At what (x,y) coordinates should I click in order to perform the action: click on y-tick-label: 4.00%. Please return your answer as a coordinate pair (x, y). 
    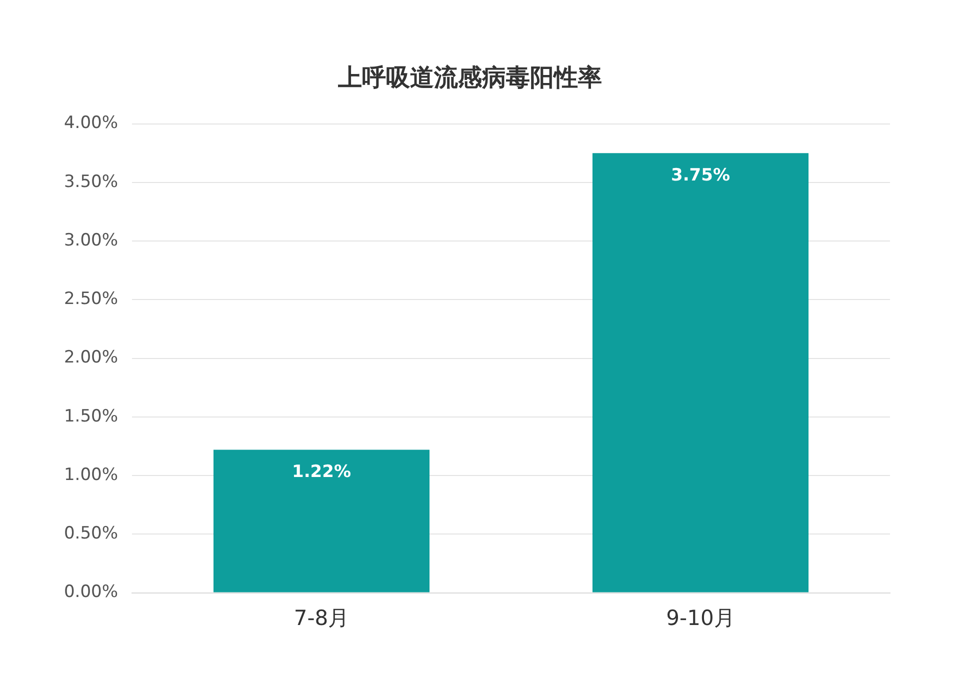
    Looking at the image, I should click on (91, 123).